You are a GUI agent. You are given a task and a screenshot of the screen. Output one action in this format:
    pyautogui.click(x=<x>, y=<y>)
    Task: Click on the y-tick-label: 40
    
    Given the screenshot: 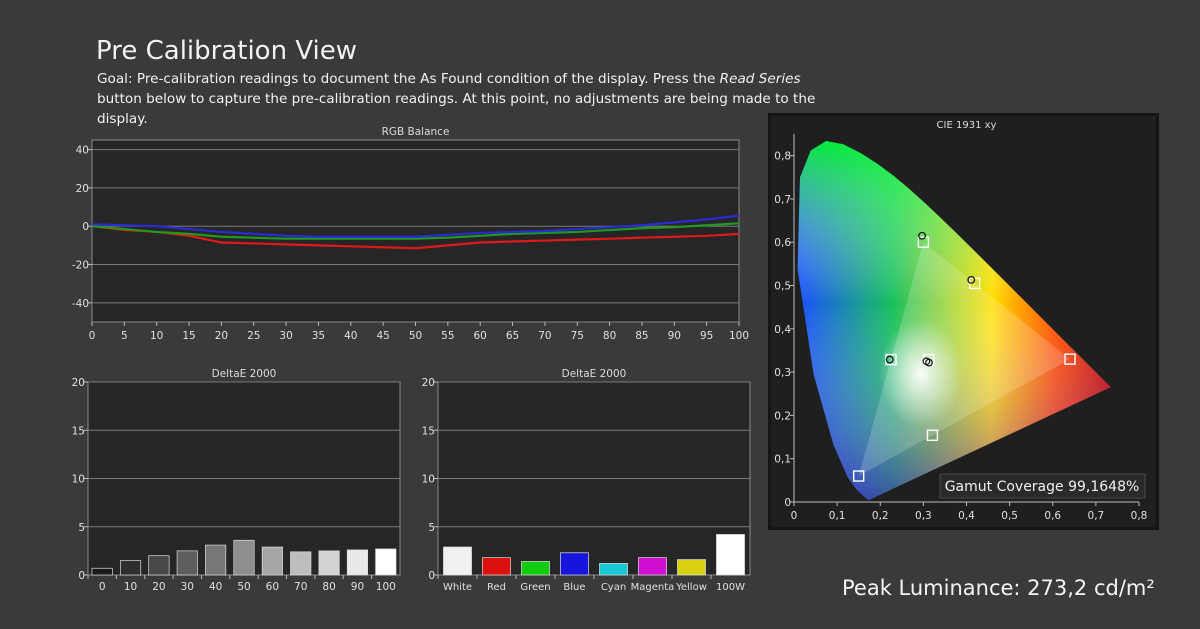 What is the action you would take?
    pyautogui.click(x=82, y=151)
    